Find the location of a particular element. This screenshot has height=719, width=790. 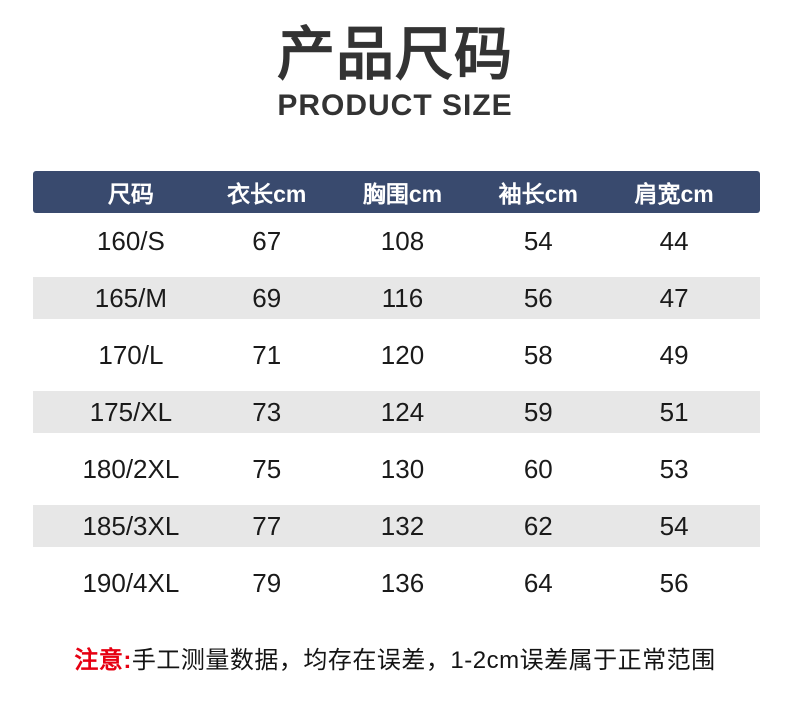

value-cell: 62 is located at coordinates (538, 526).